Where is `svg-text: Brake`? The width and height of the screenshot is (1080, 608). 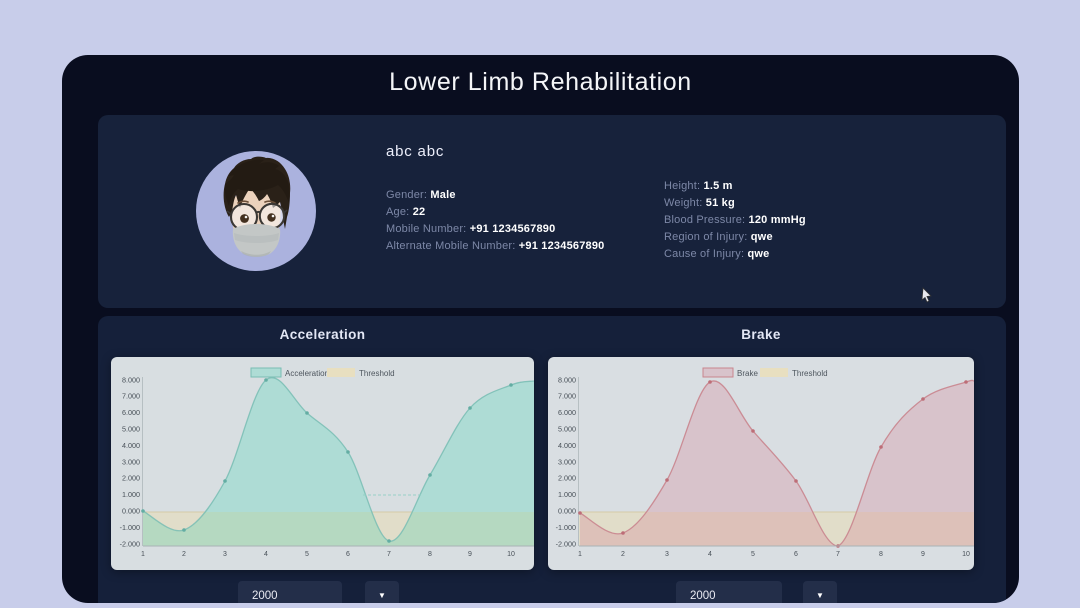
svg-text: Brake is located at coordinates (747, 373).